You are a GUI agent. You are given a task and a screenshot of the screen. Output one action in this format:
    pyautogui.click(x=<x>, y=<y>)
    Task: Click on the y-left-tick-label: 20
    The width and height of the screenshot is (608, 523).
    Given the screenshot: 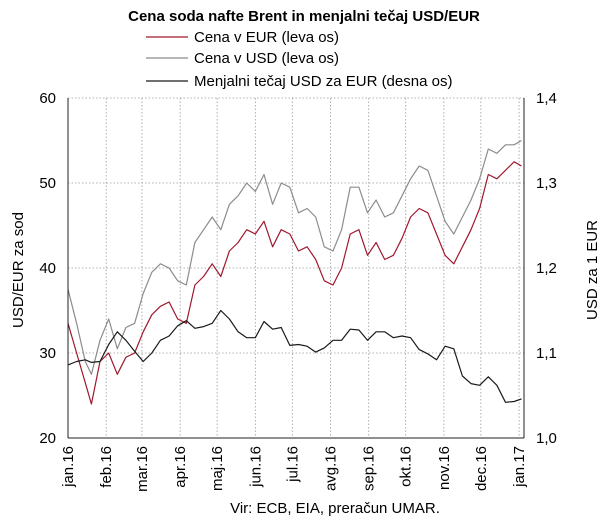 What is the action you would take?
    pyautogui.click(x=47, y=438)
    